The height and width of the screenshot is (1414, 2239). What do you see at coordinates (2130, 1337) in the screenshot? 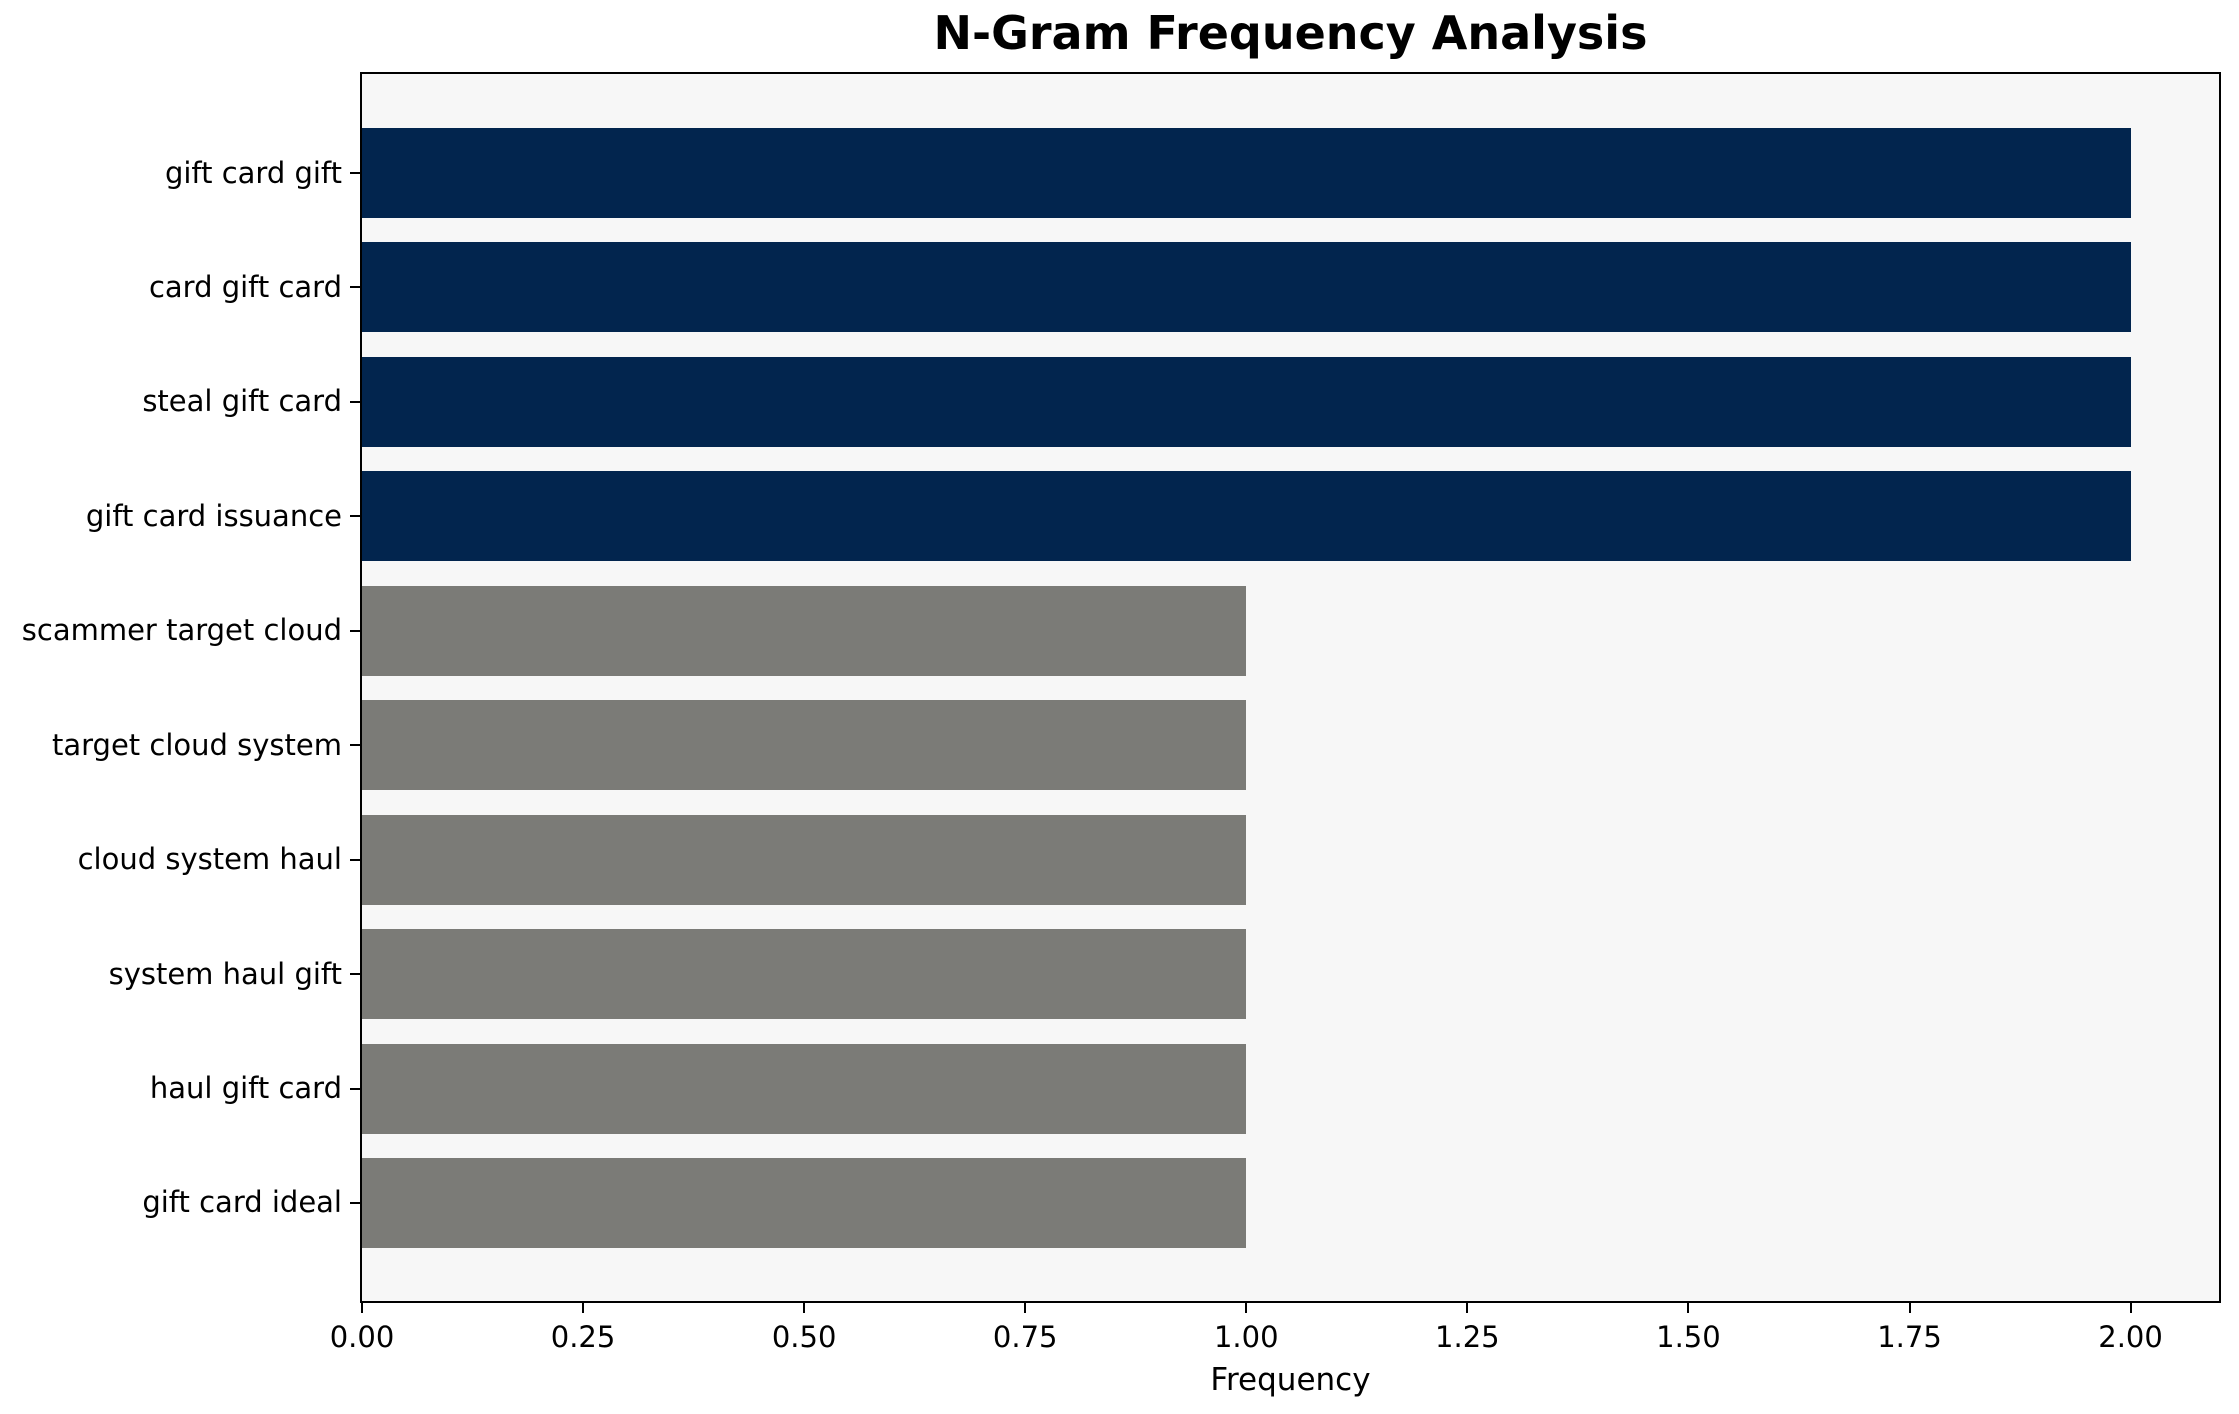
I see `x-tick-label: 2.00` at bounding box center [2130, 1337].